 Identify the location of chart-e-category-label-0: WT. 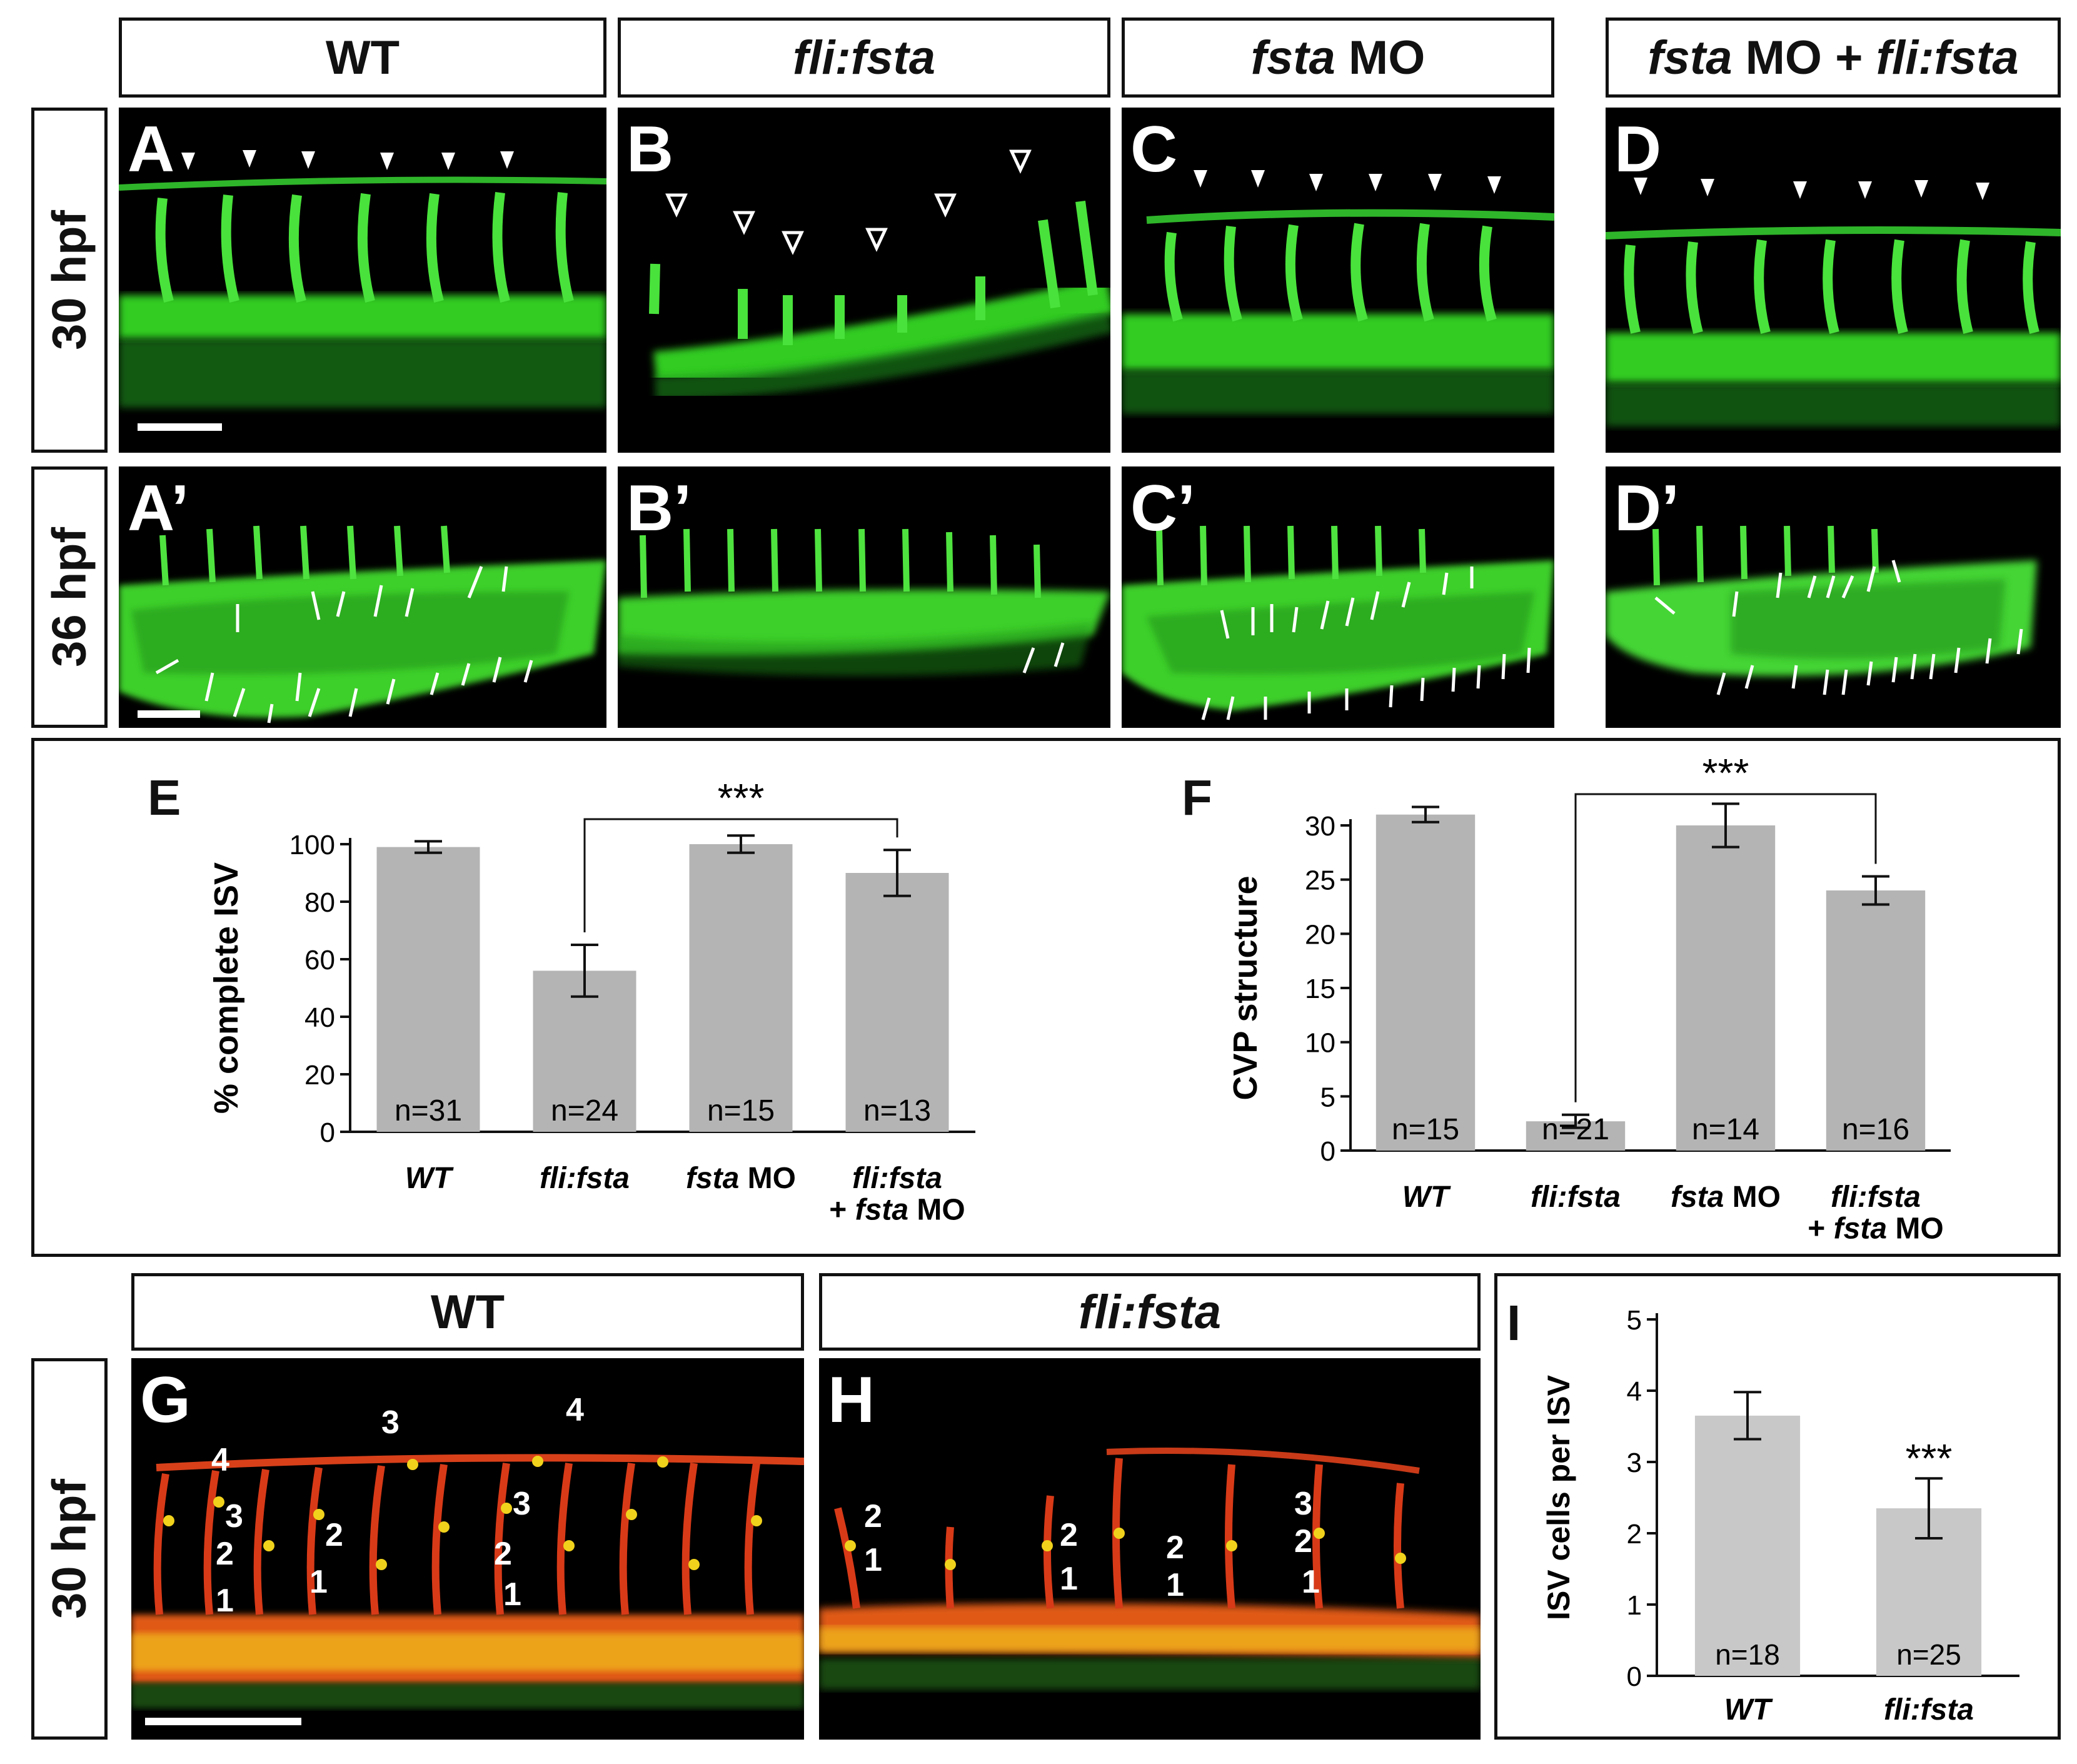
(430, 1178).